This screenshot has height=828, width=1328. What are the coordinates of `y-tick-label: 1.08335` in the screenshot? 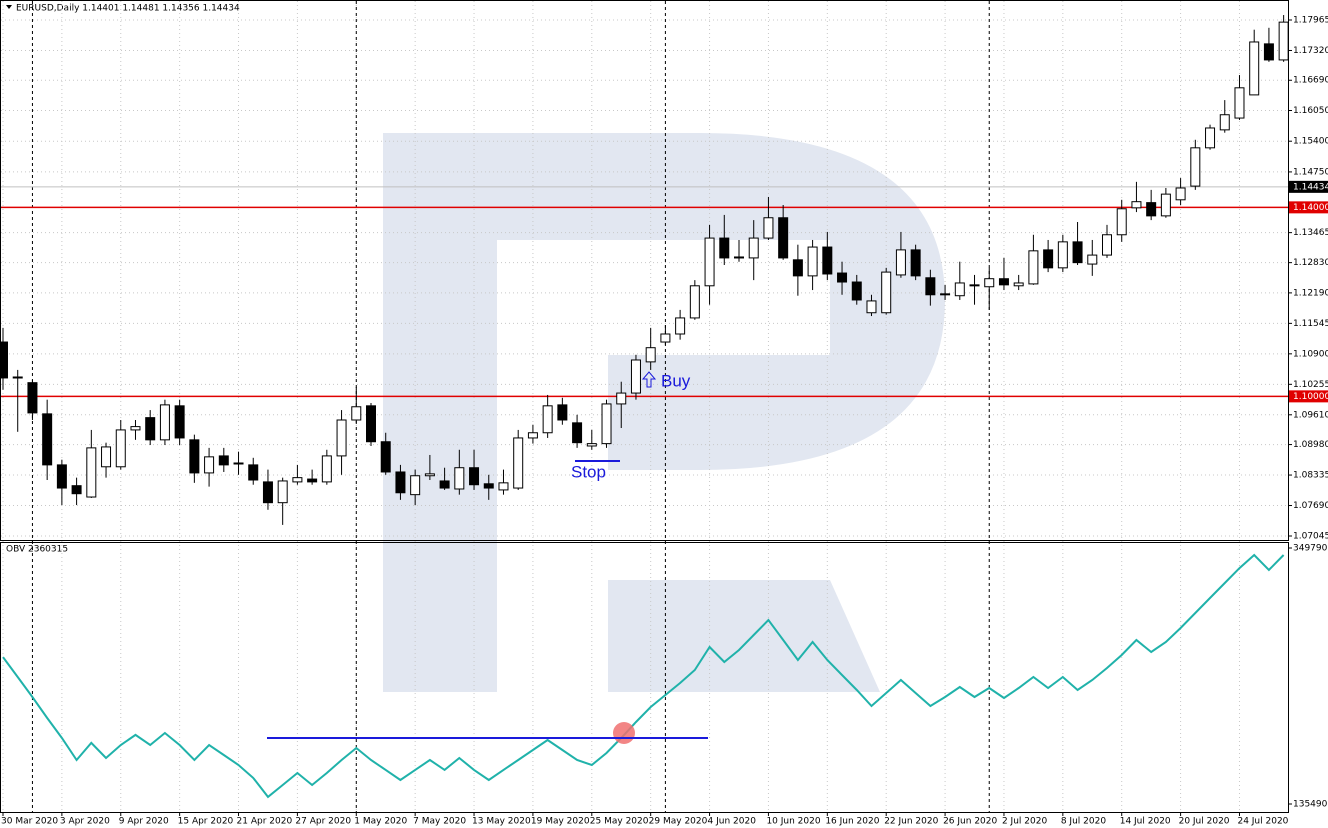 It's located at (1310, 476).